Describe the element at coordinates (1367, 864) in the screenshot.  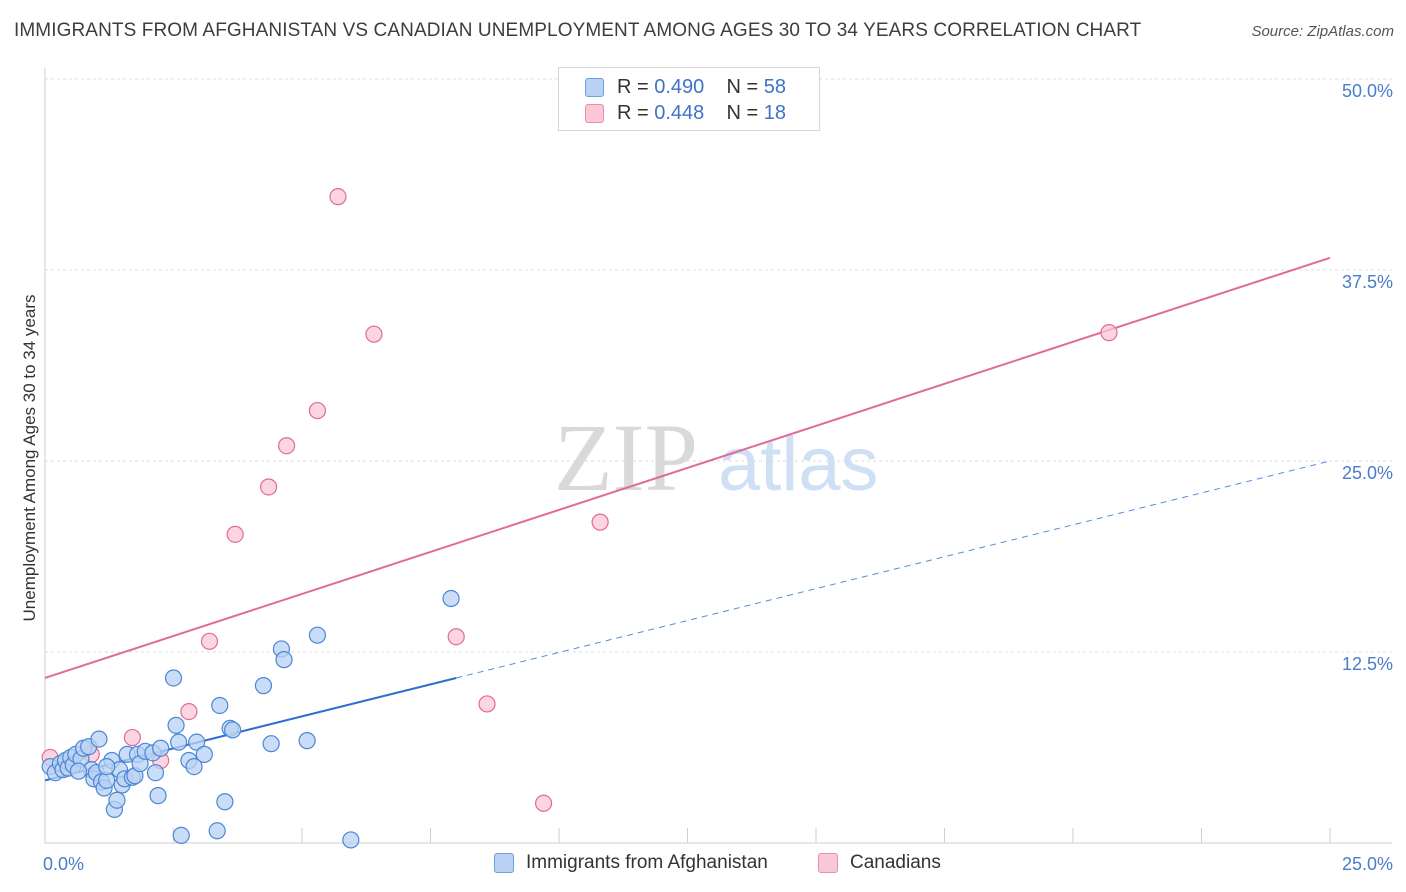
I see `x-tick-label-max: 25.0%` at that location.